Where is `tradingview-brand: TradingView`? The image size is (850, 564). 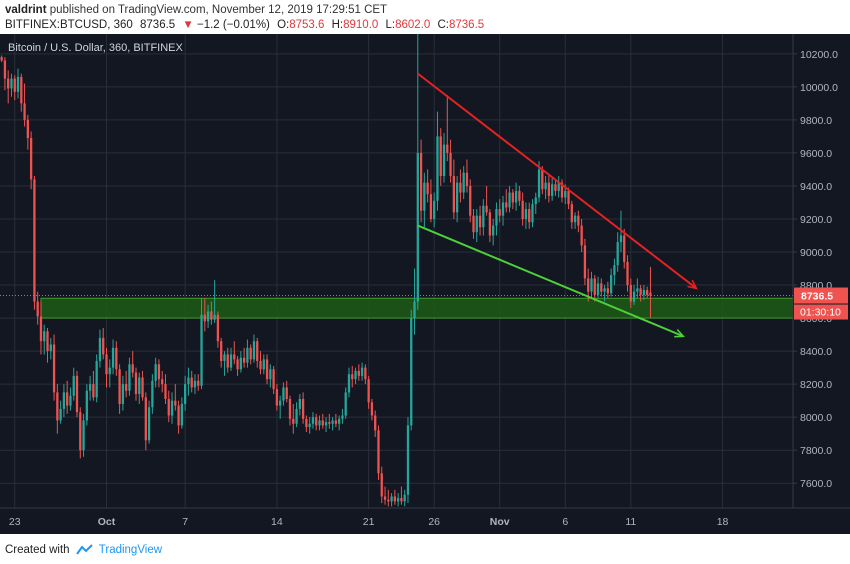
tradingview-brand: TradingView is located at coordinates (130, 550).